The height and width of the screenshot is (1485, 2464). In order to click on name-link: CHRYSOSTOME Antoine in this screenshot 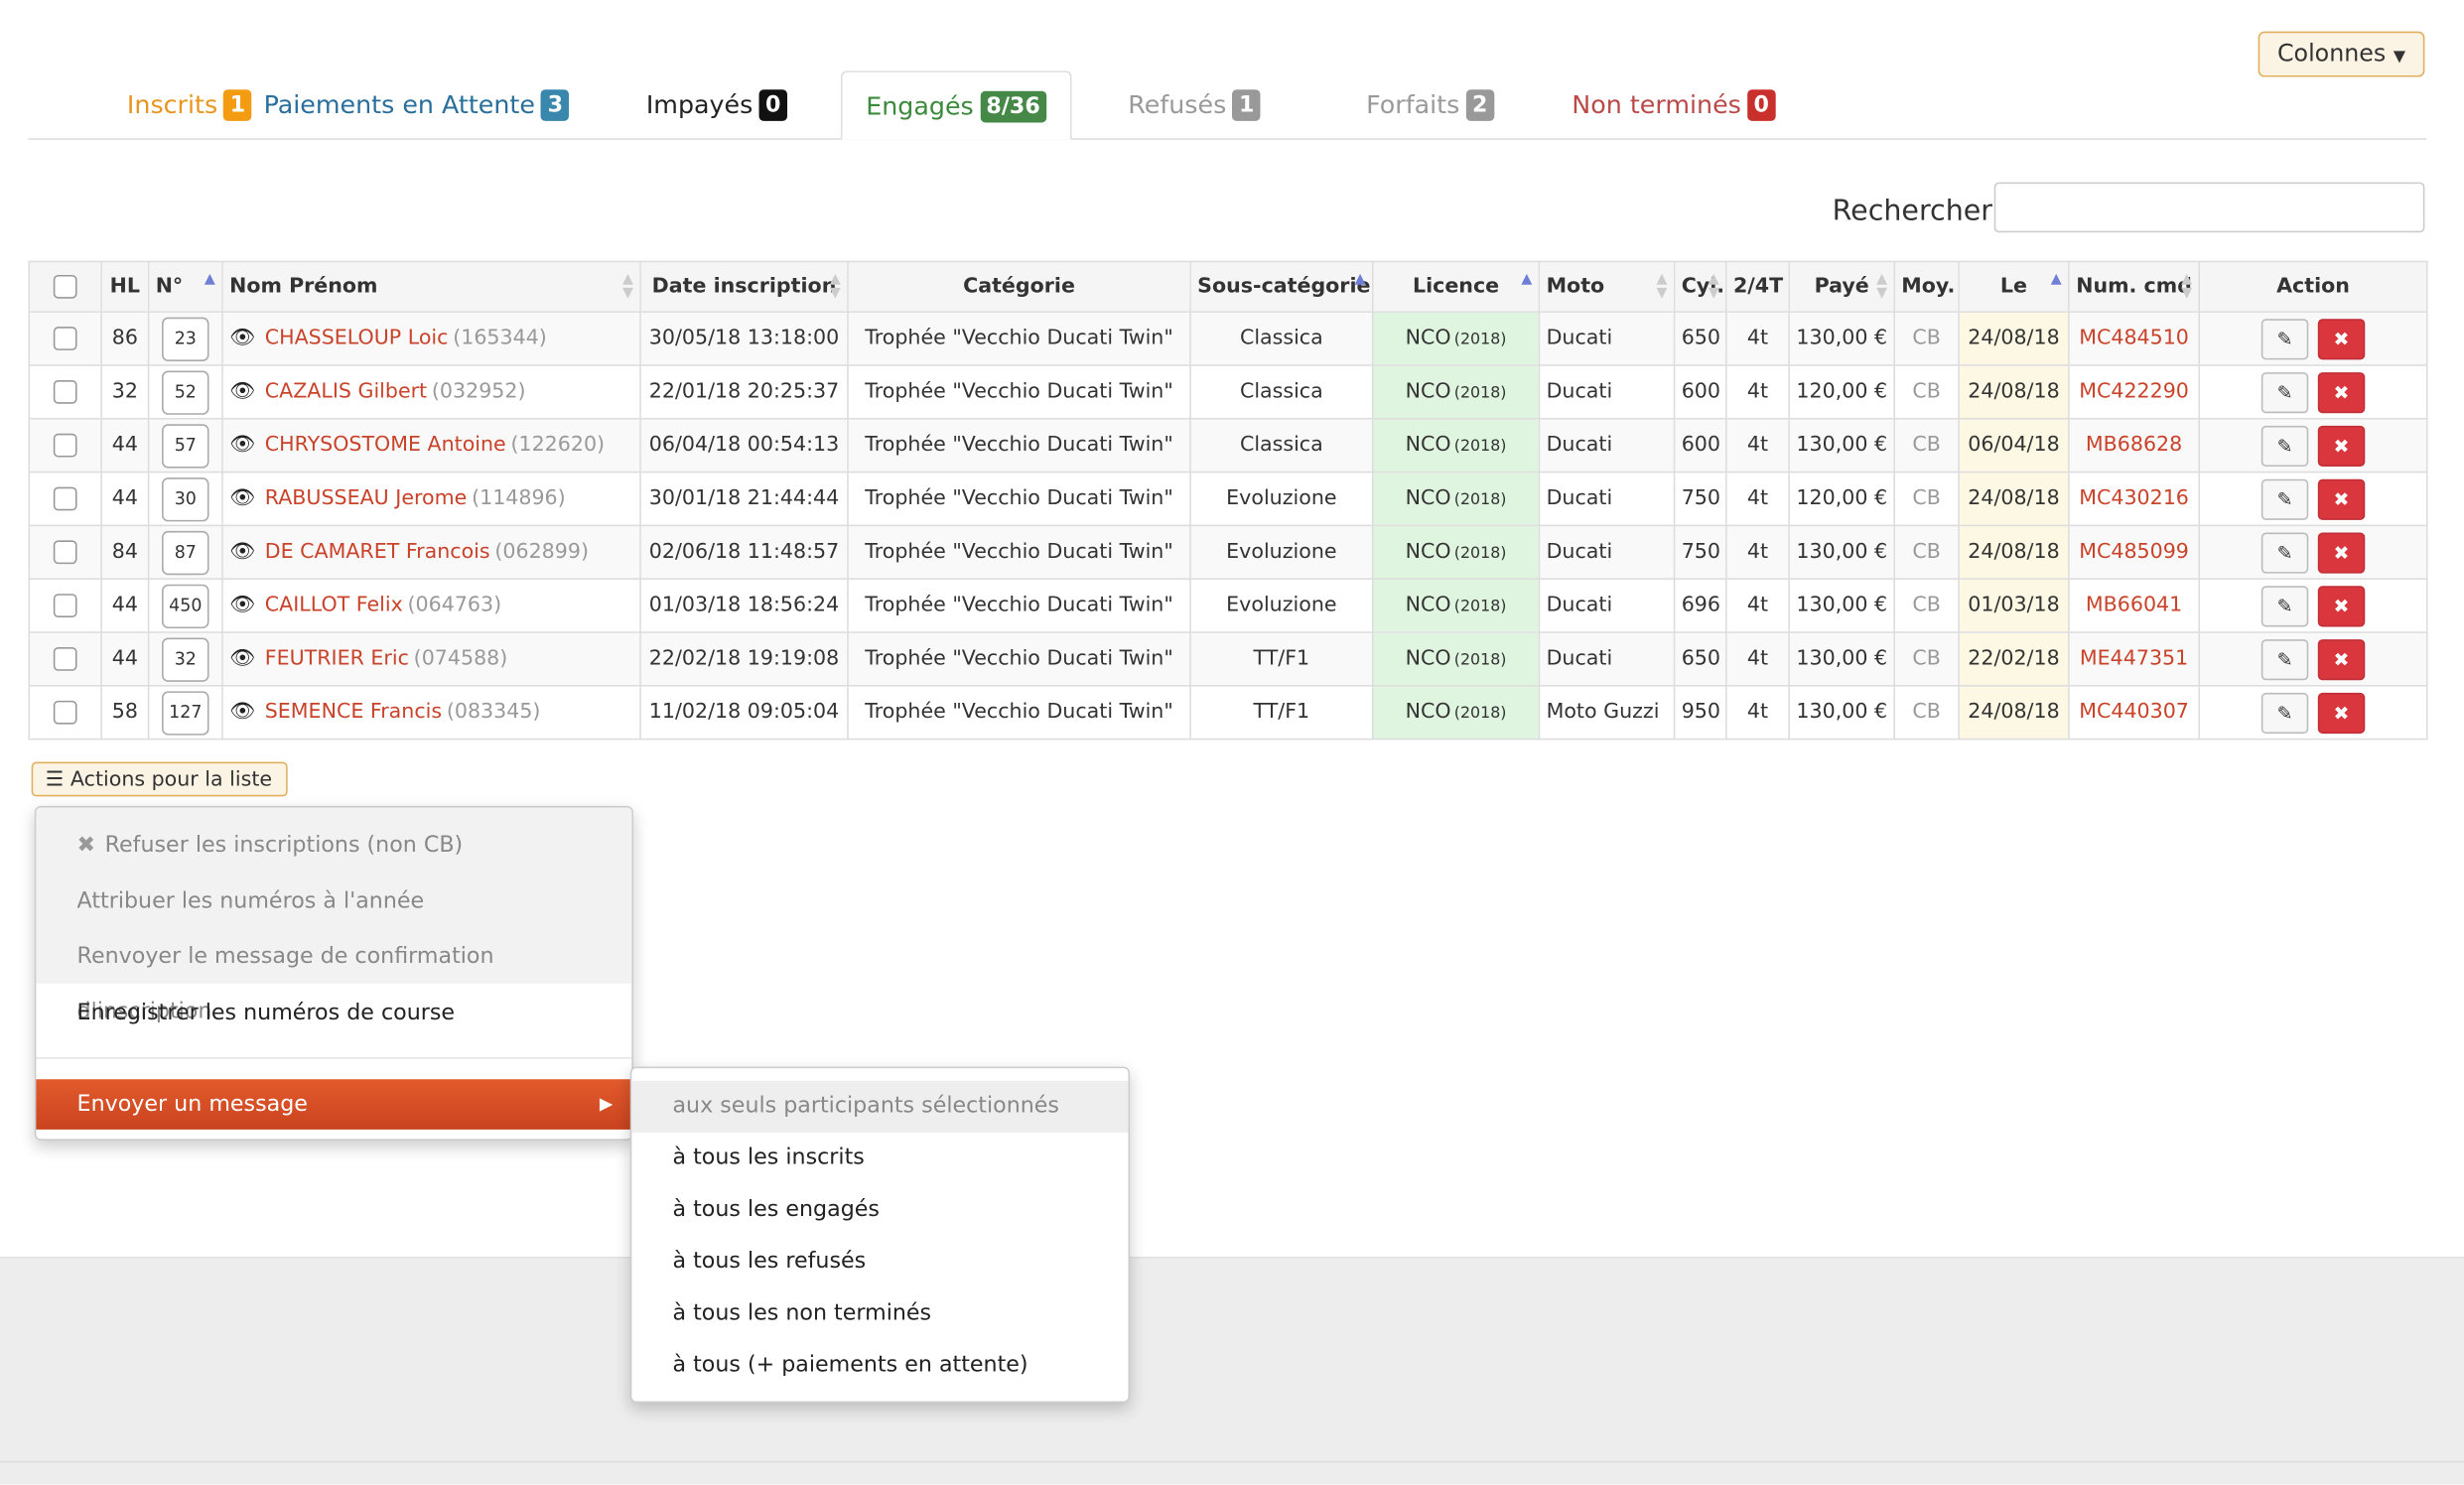, I will do `click(385, 445)`.